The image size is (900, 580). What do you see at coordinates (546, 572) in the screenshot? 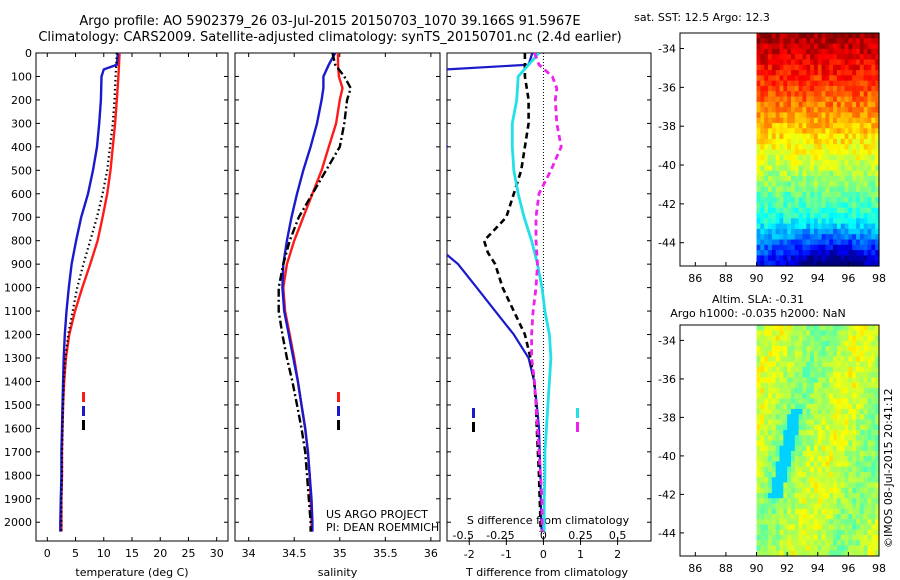
I see `x-axis-label: T difference from climatology` at bounding box center [546, 572].